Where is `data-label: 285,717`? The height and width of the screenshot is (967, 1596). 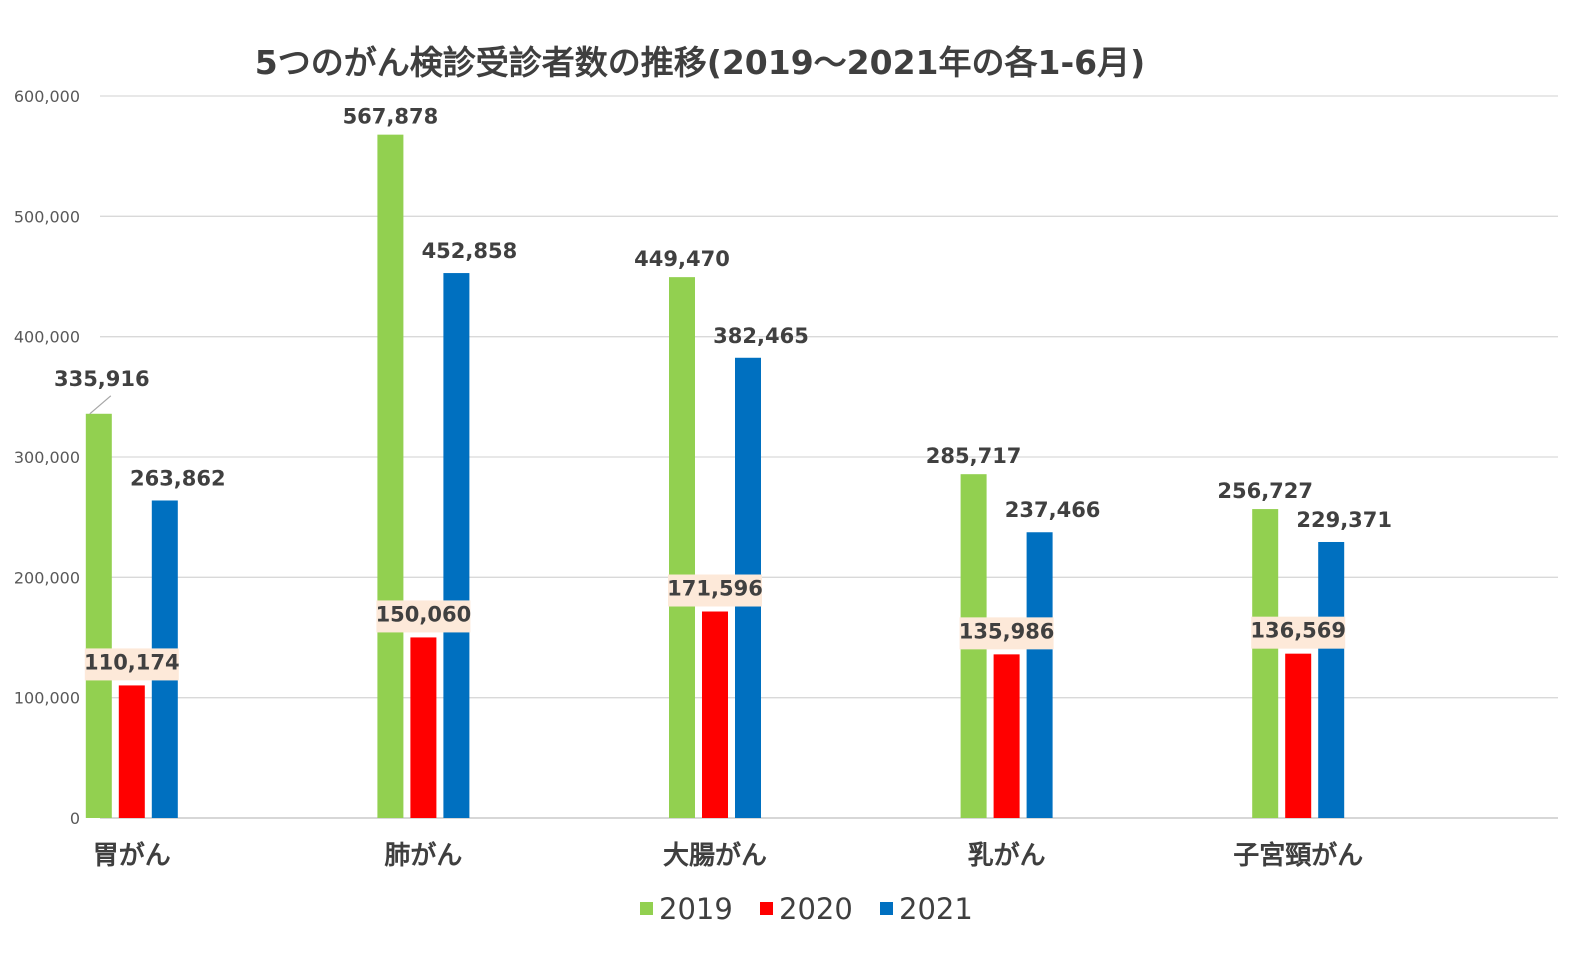 data-label: 285,717 is located at coordinates (974, 456).